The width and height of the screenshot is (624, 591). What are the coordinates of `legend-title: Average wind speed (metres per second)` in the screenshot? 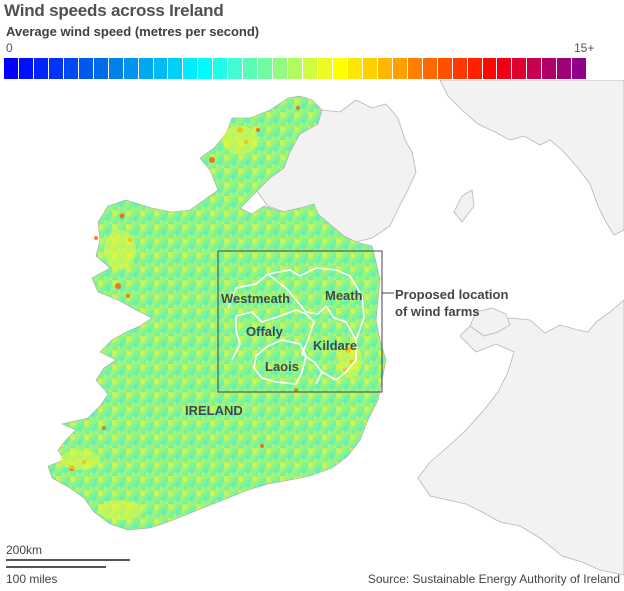 It's located at (133, 31).